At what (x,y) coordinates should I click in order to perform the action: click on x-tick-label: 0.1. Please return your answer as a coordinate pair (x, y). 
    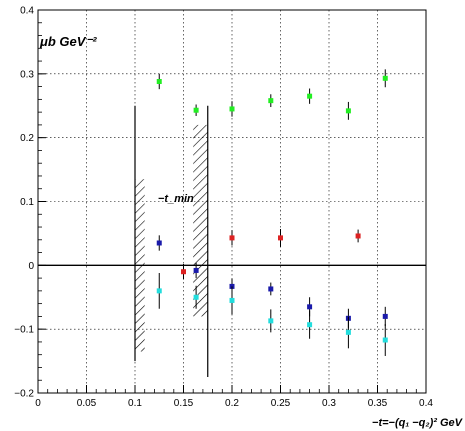
    Looking at the image, I should click on (135, 403).